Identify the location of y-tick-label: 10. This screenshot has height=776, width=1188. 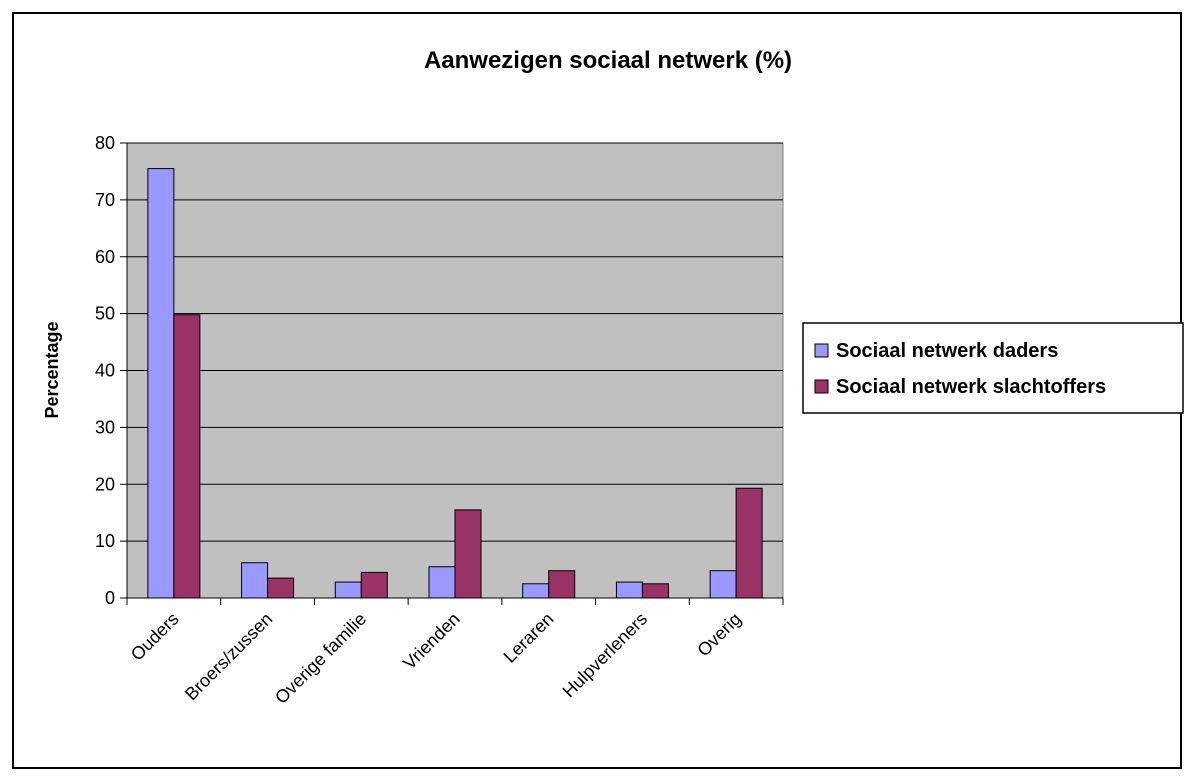
(105, 541).